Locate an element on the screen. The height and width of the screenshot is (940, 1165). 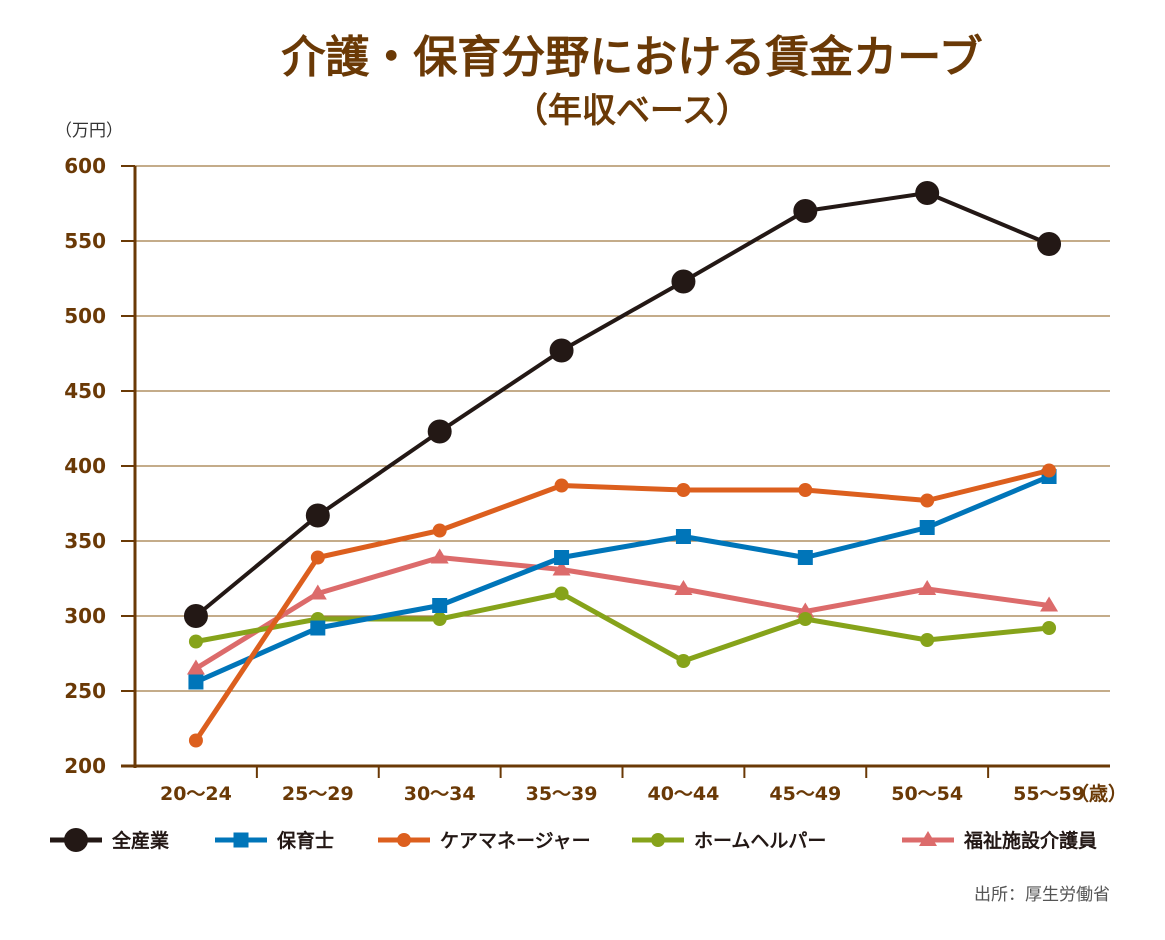
chart-title: 介護・保育分野における賃金カーブ is located at coordinates (631, 57).